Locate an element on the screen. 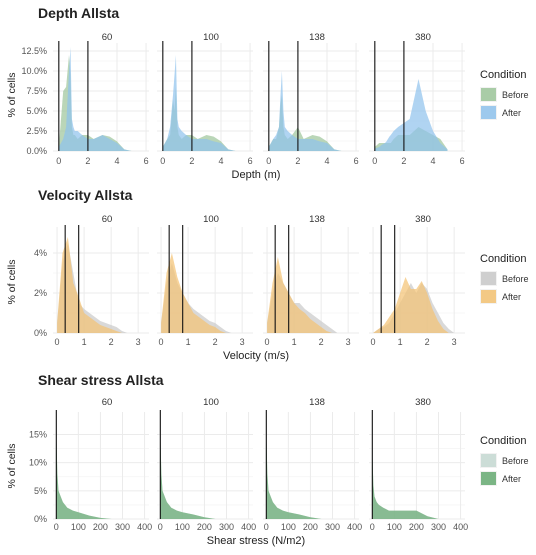  legend-label: After is located at coordinates (511, 479).